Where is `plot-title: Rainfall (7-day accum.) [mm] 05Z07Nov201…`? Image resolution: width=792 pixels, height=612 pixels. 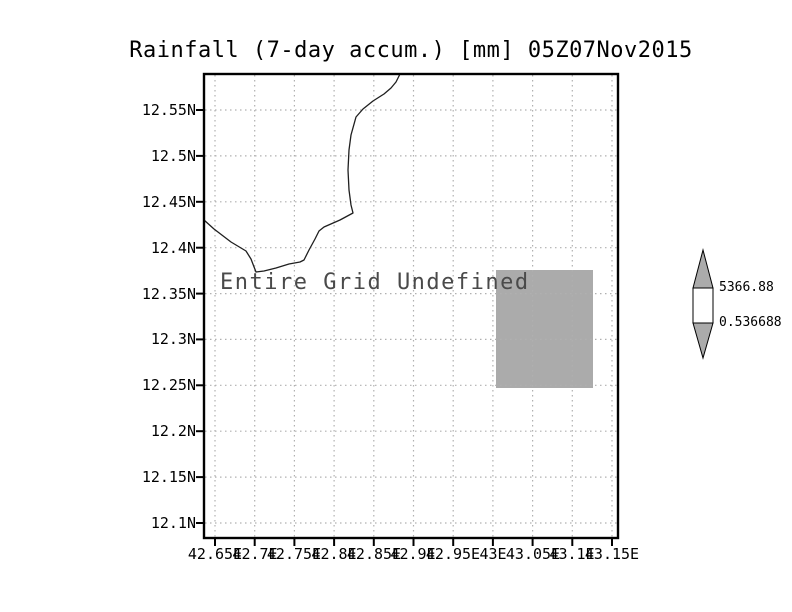
plot-title: Rainfall (7-day accum.) [mm] 05Z07Nov201… is located at coordinates (411, 50).